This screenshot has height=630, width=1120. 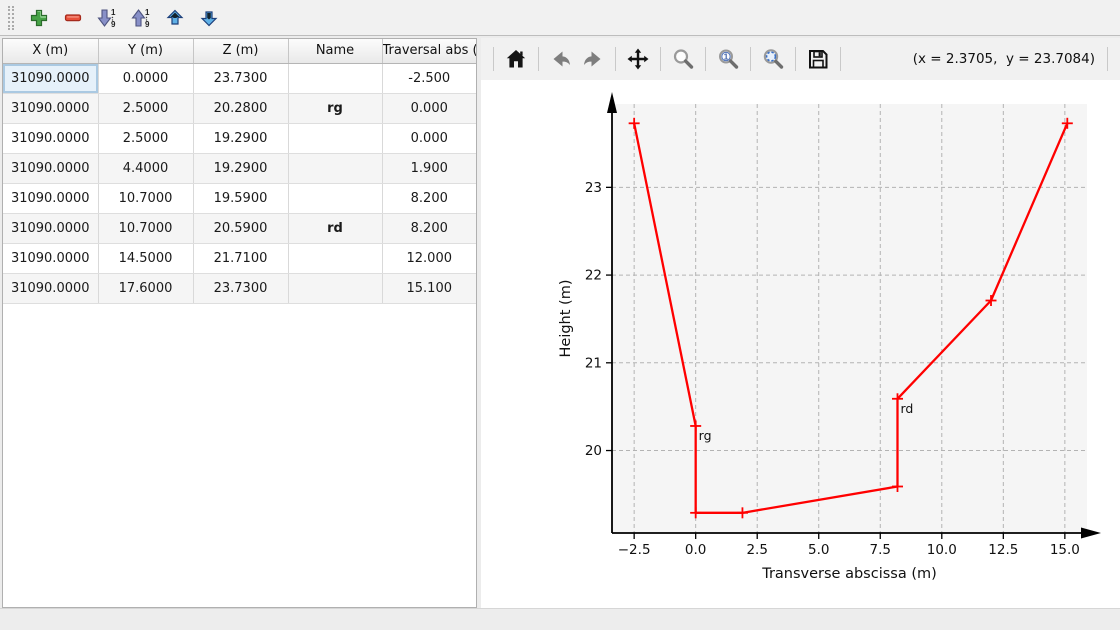 What do you see at coordinates (429, 51) in the screenshot?
I see `column-header-traversal-abs: Traversal abs (m)` at bounding box center [429, 51].